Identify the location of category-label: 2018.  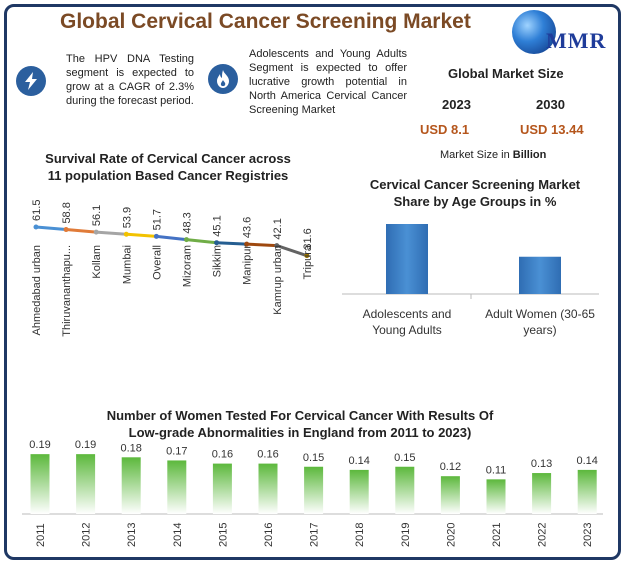
(360, 535).